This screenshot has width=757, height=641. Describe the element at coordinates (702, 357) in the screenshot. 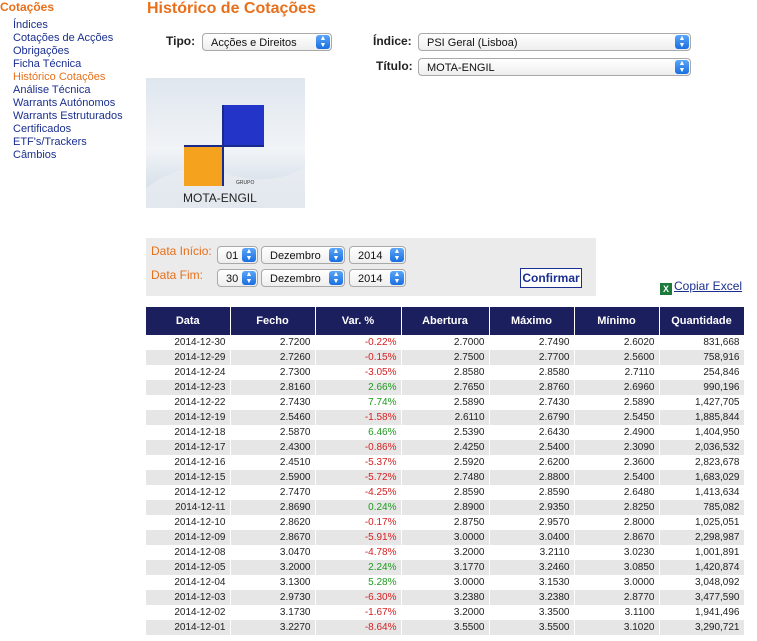

I see `table-cell: 758,916` at that location.